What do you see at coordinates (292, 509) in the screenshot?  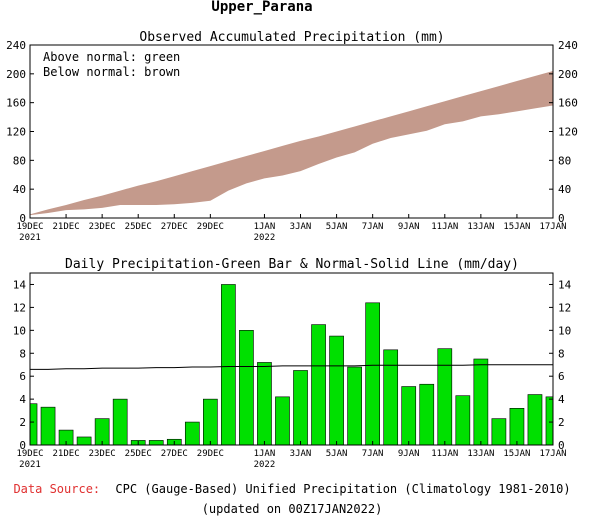 I see `footer-updated: (updated on 00Z17JAN2022)` at bounding box center [292, 509].